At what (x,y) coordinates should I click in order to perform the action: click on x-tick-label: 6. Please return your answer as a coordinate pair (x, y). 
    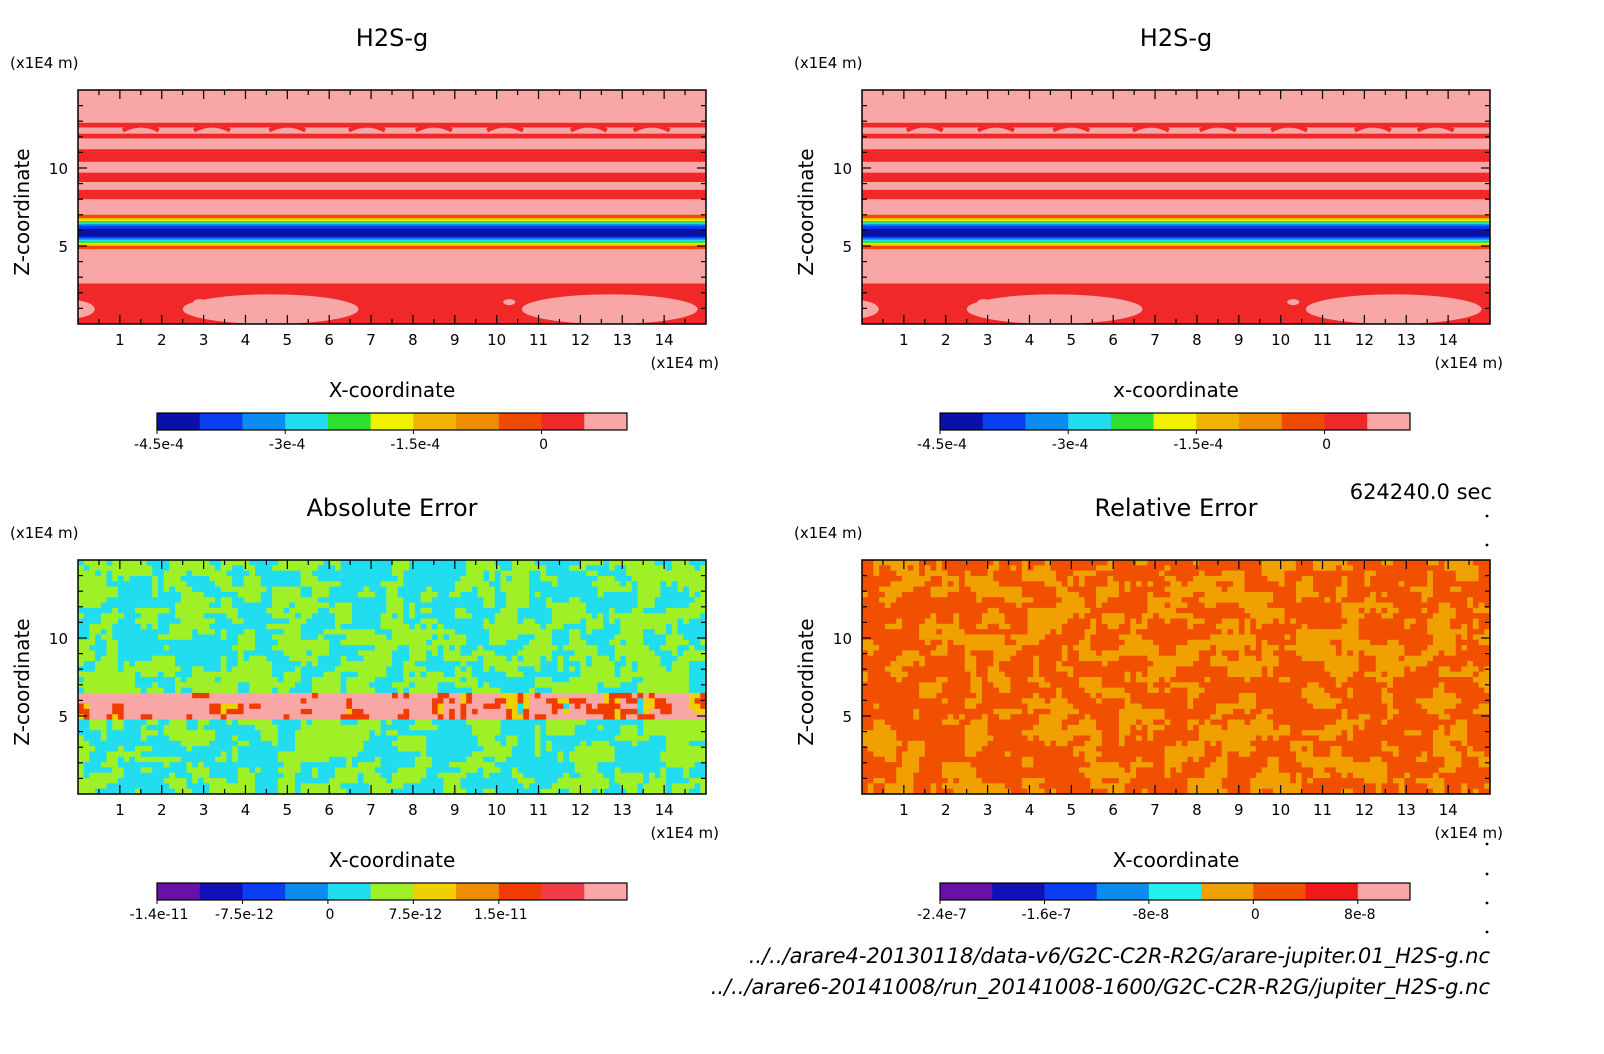
    Looking at the image, I should click on (329, 340).